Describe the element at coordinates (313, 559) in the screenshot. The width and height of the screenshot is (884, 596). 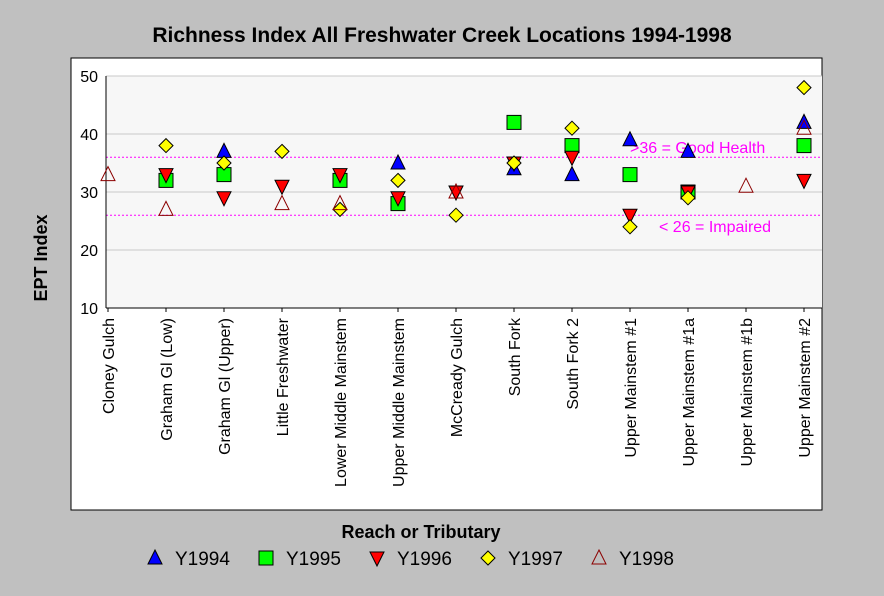
I see `legend-label: Y1995` at that location.